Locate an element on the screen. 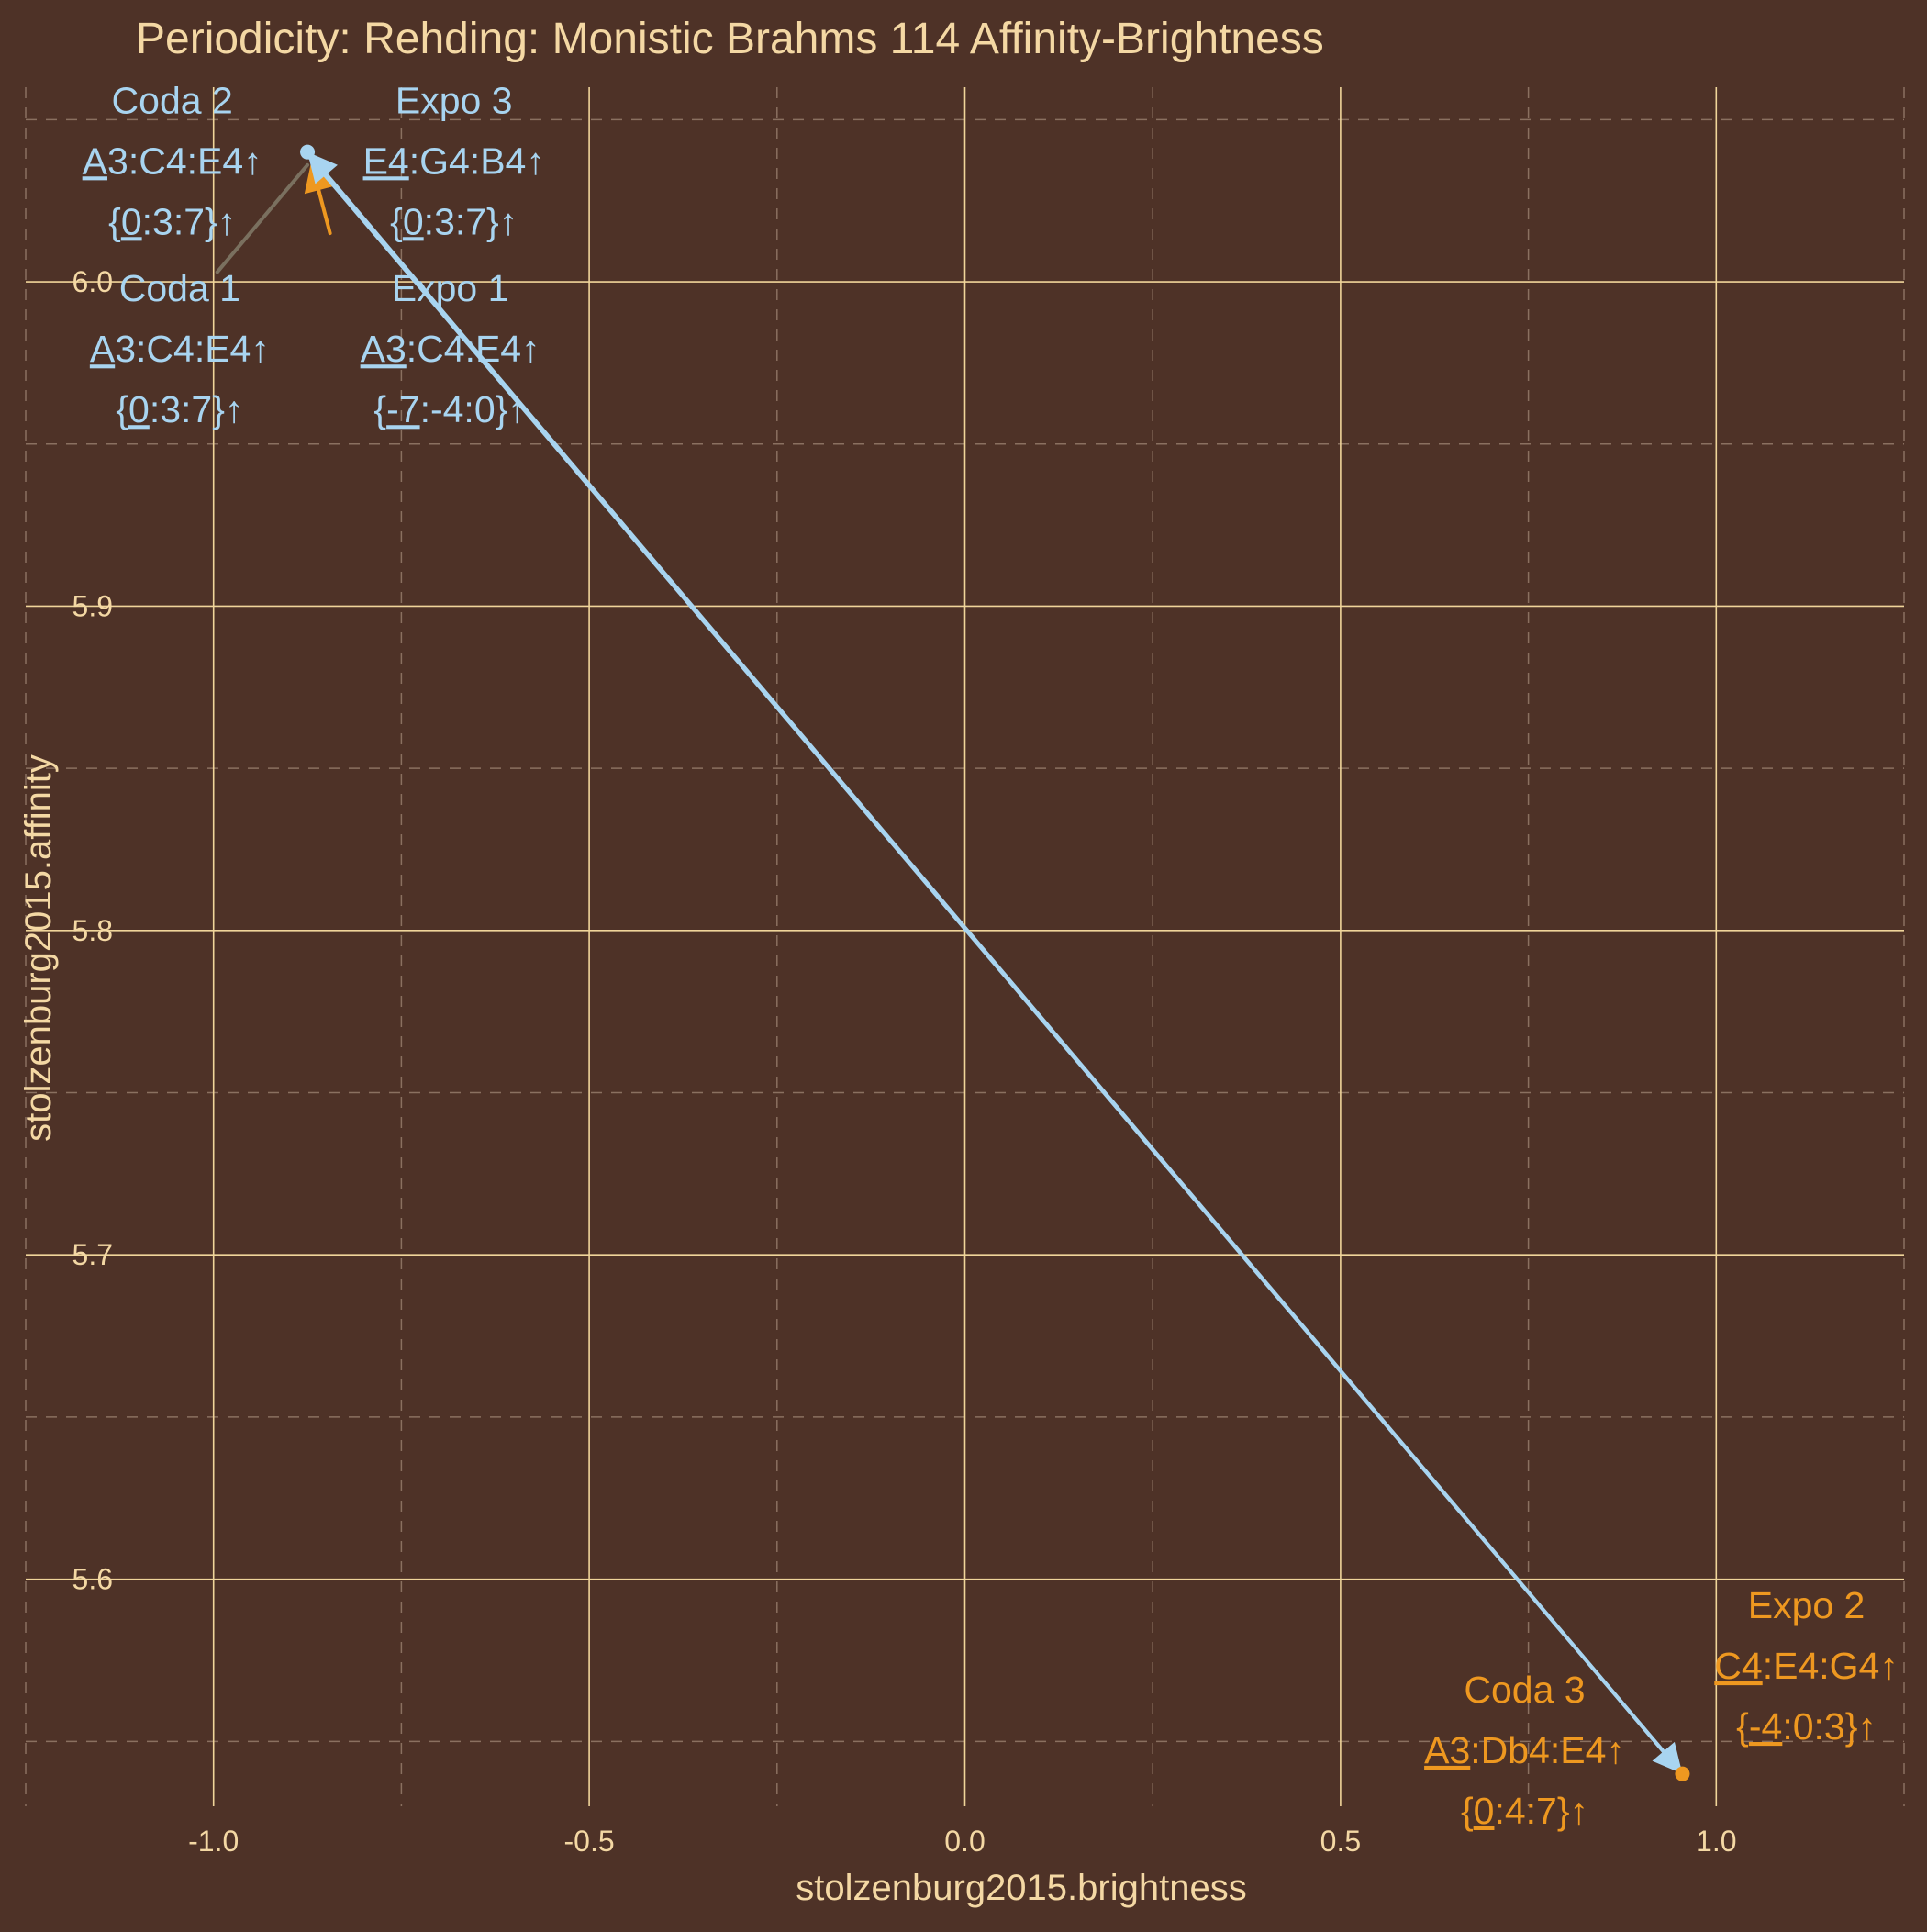 This screenshot has height=1932, width=1927. arrow-head is located at coordinates (322, 167).